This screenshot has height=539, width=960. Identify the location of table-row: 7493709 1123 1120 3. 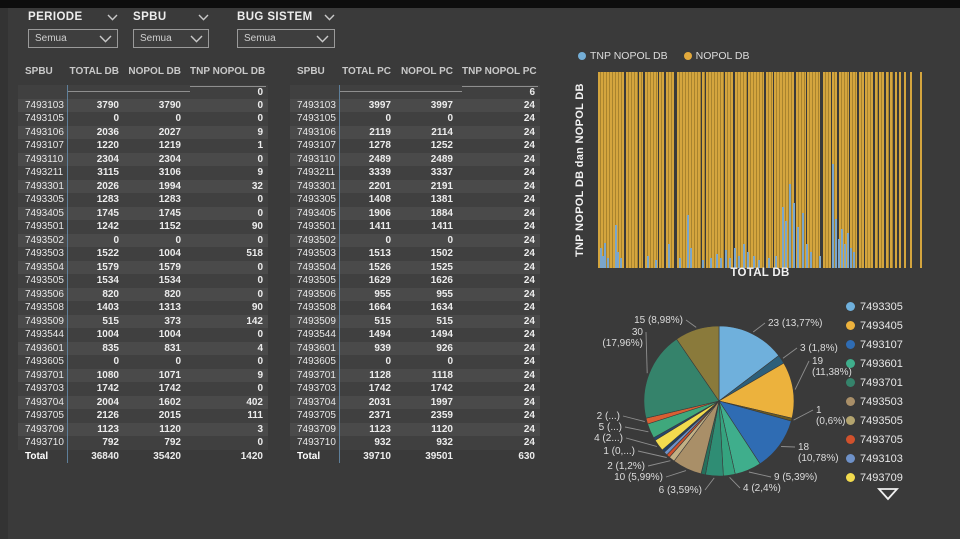
(143, 429).